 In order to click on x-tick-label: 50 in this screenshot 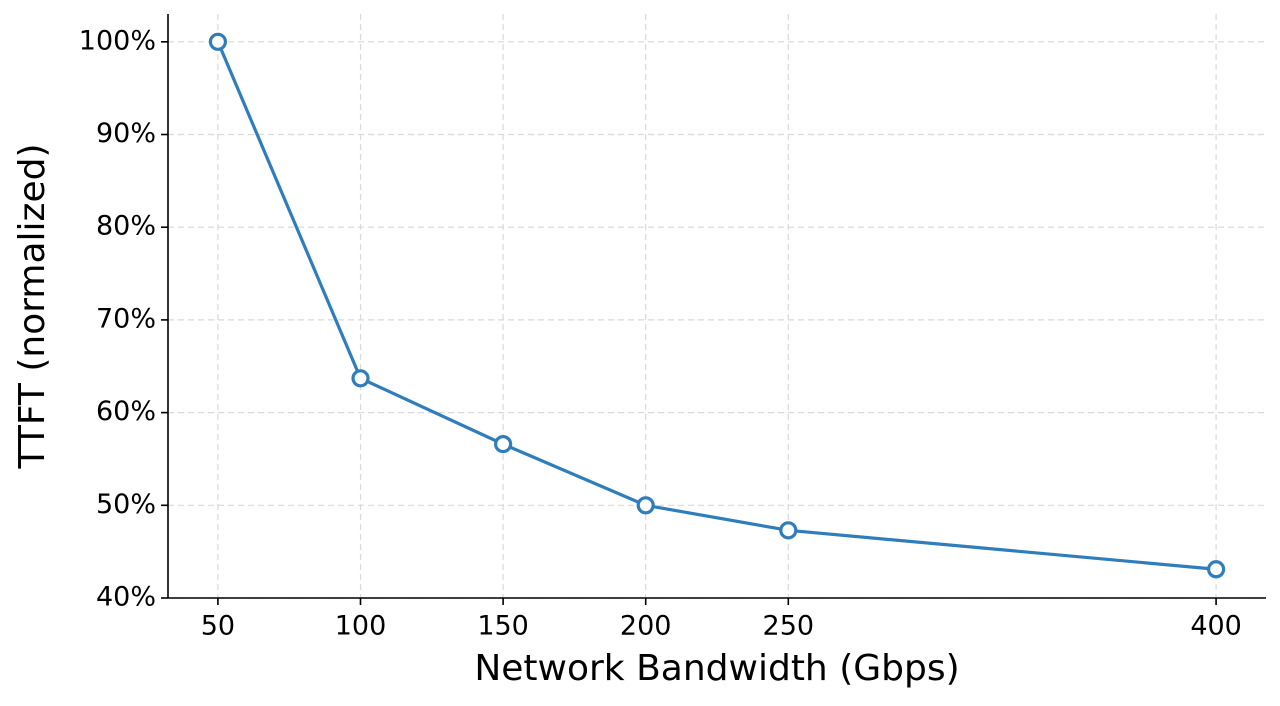, I will do `click(218, 626)`.